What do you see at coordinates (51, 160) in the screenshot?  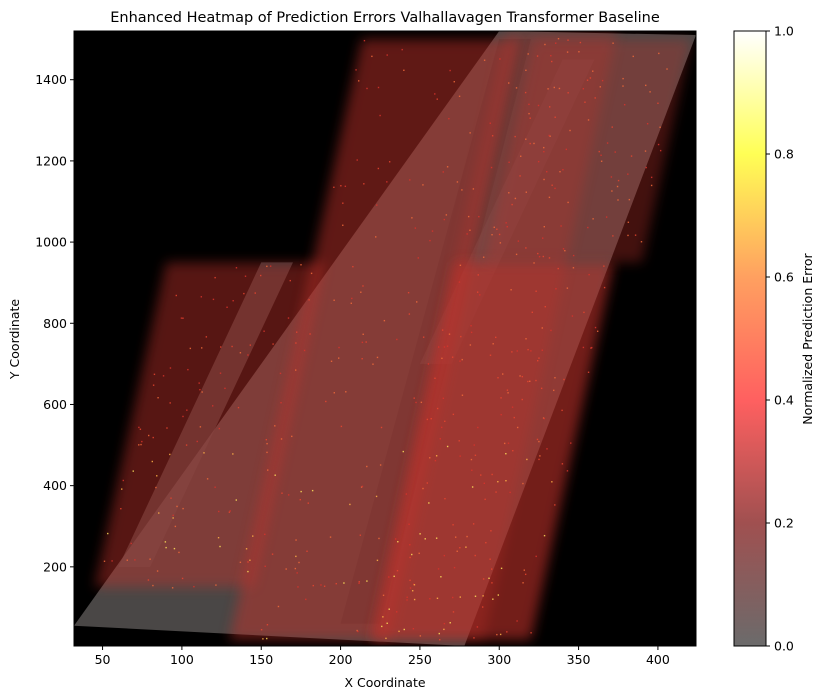 I see `y-tick-label: 1200` at bounding box center [51, 160].